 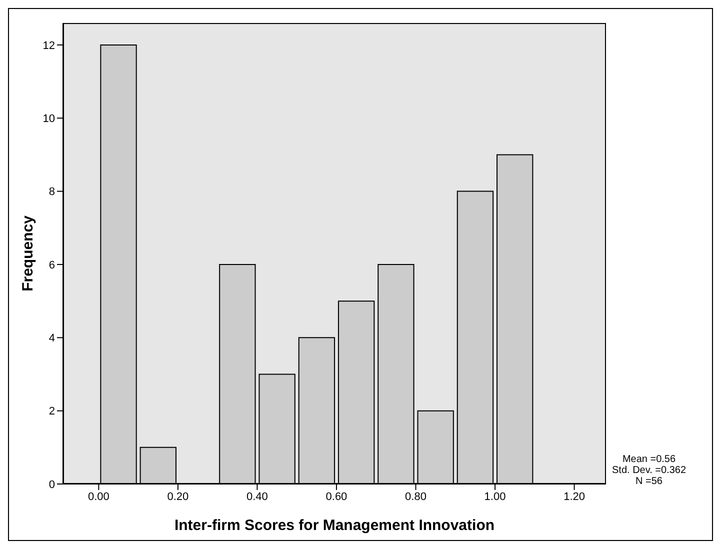 What do you see at coordinates (51, 338) in the screenshot?
I see `y-tick-label: 4` at bounding box center [51, 338].